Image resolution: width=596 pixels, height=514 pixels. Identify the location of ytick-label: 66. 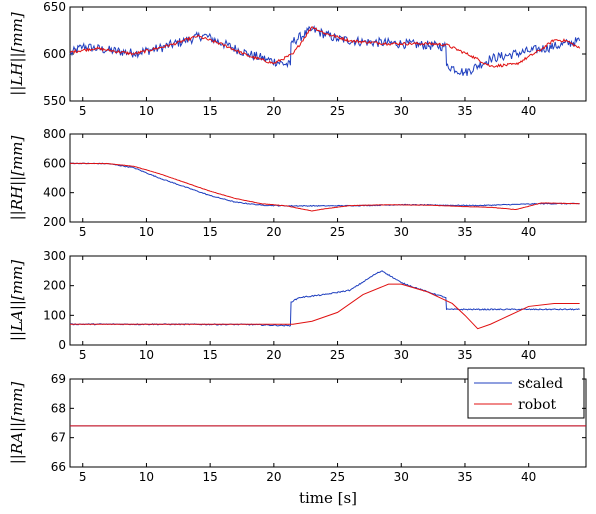
(58, 467).